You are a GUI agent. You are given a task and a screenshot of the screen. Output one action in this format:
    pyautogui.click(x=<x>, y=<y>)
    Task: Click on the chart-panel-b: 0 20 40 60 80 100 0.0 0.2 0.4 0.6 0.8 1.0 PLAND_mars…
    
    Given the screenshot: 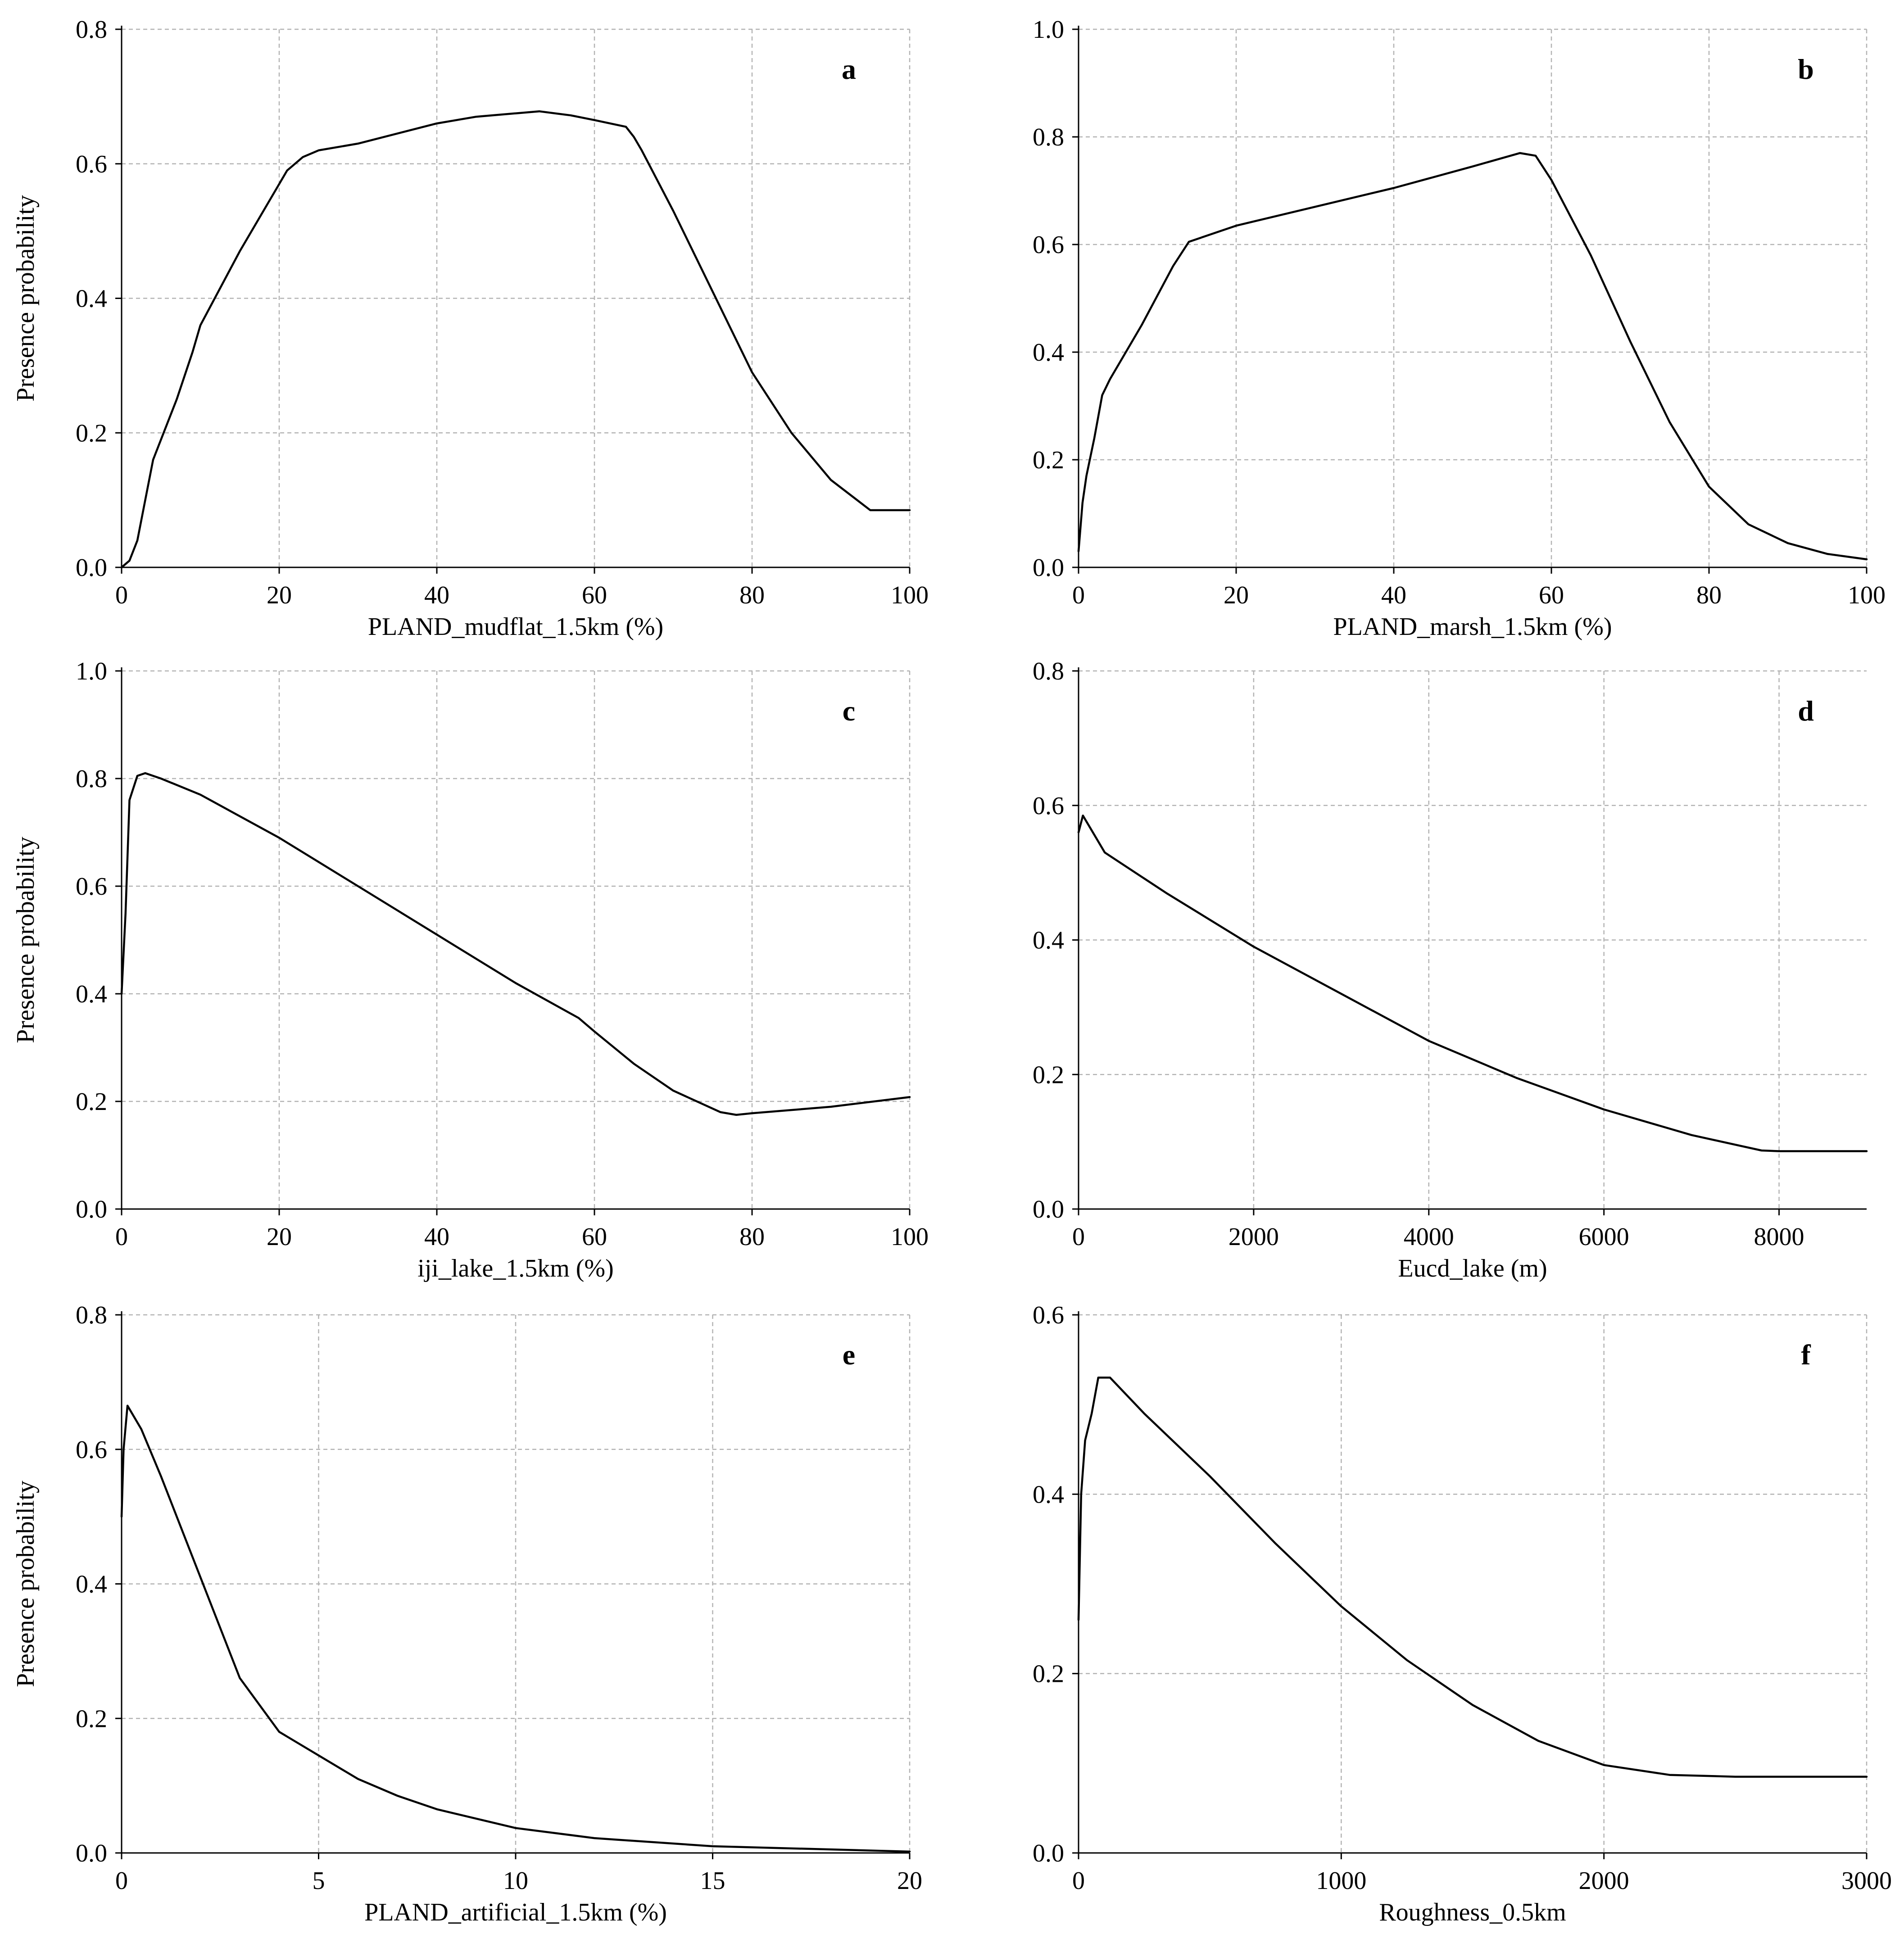 What is the action you would take?
    pyautogui.click(x=1460, y=328)
    